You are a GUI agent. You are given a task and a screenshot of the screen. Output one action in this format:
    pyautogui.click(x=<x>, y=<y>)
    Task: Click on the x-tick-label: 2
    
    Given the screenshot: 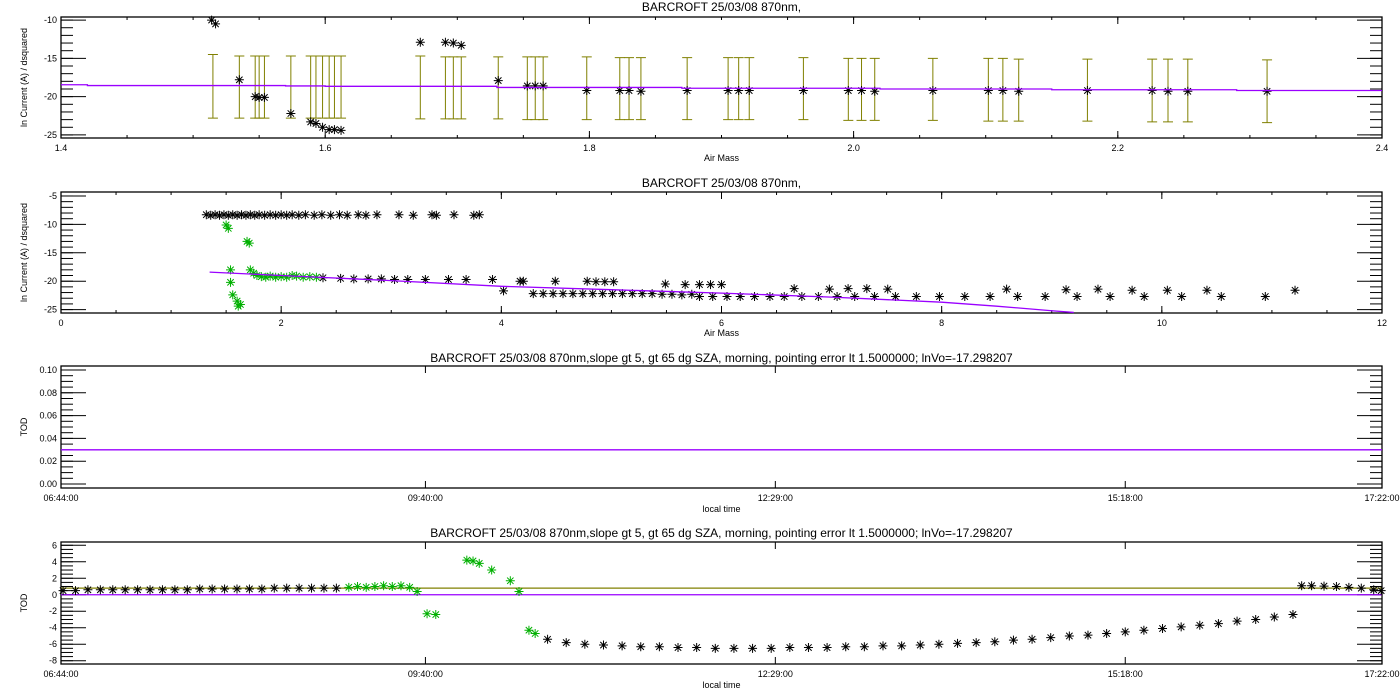 What is the action you would take?
    pyautogui.click(x=281, y=323)
    